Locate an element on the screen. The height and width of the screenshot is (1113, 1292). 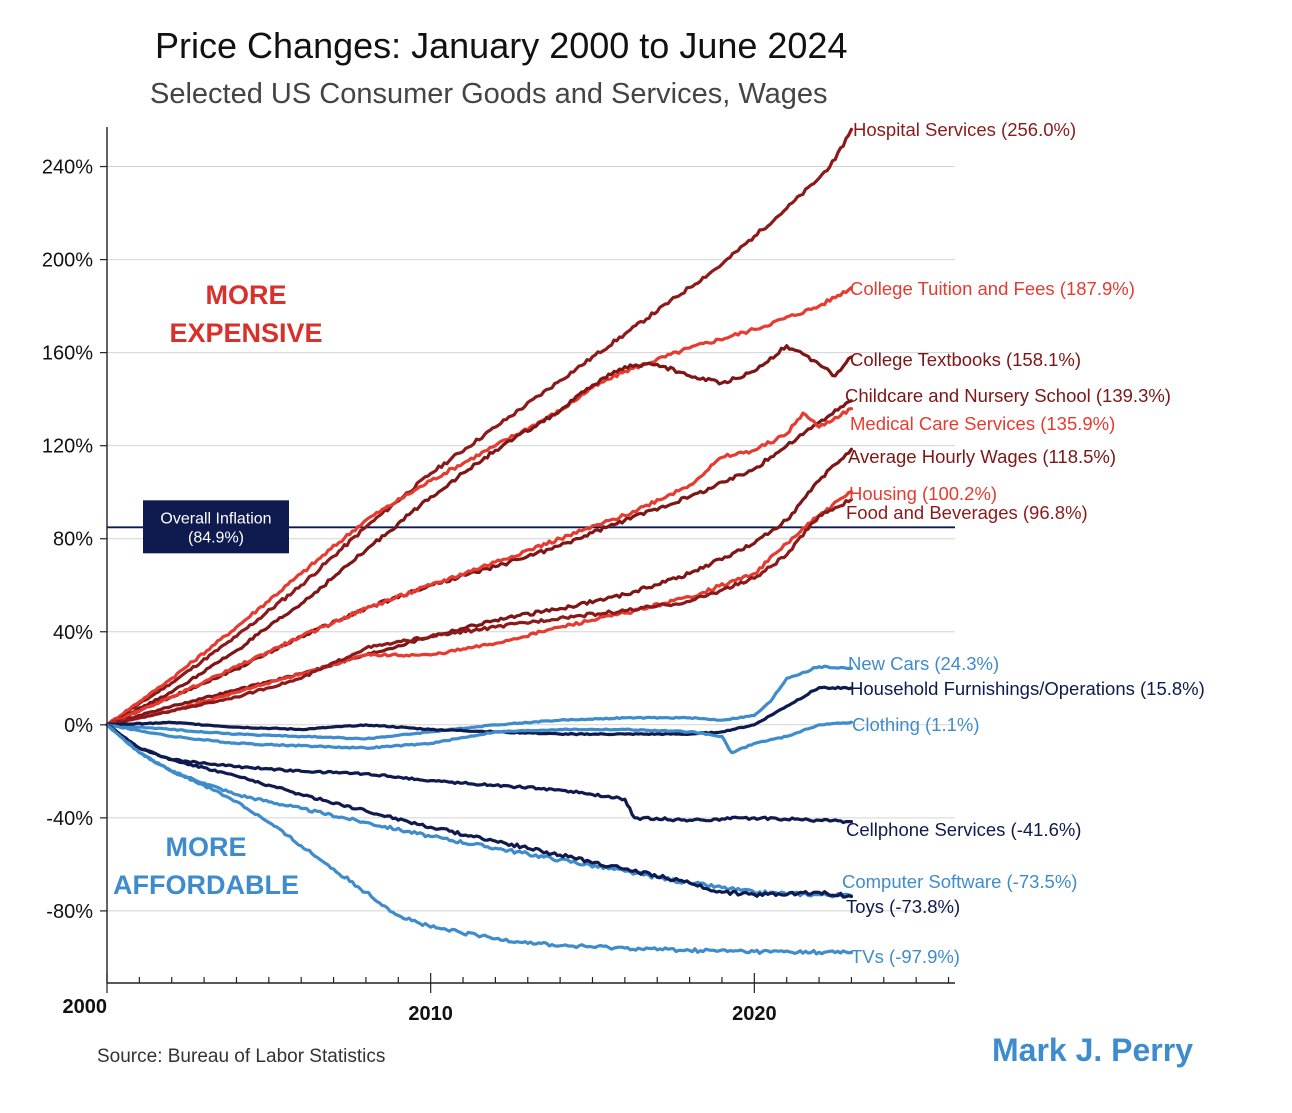
series-label: Childcare and Nursery School (139.3%) is located at coordinates (1008, 395).